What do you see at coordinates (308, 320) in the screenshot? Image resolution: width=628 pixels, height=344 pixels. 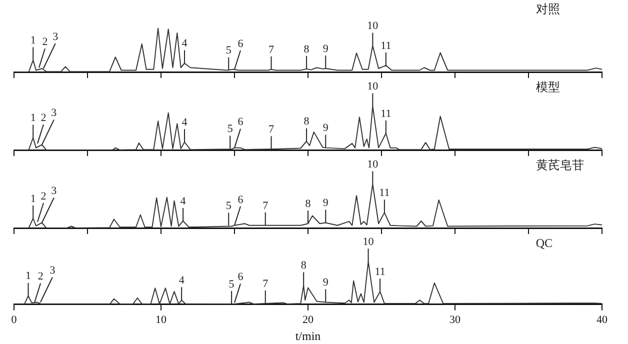 I see `x-tick-label: 20` at bounding box center [308, 320].